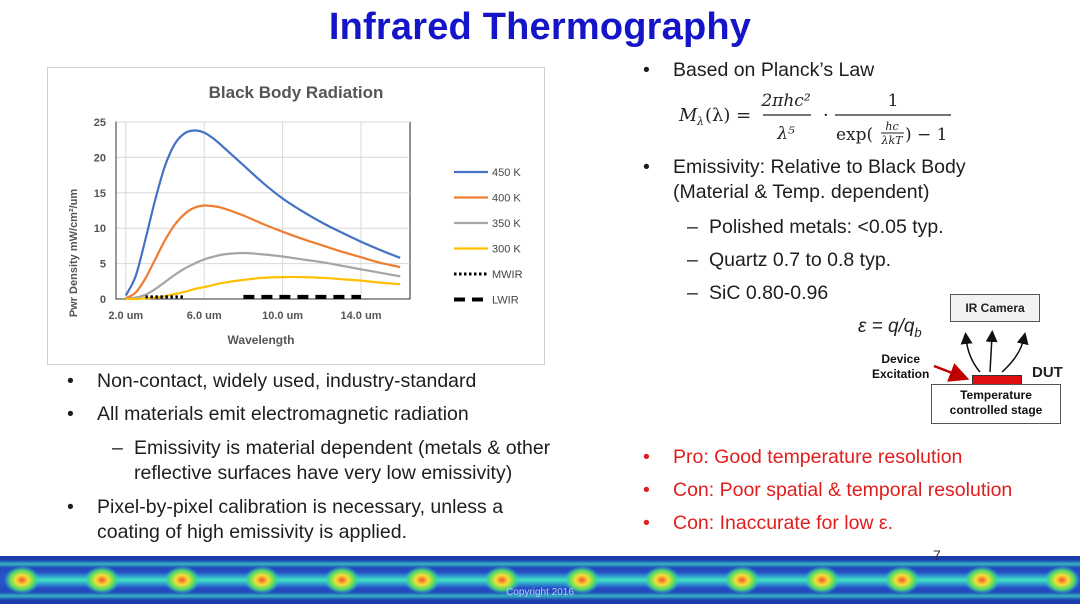 The height and width of the screenshot is (604, 1080). Describe the element at coordinates (263, 276) in the screenshot. I see `series-line-350-k` at that location.